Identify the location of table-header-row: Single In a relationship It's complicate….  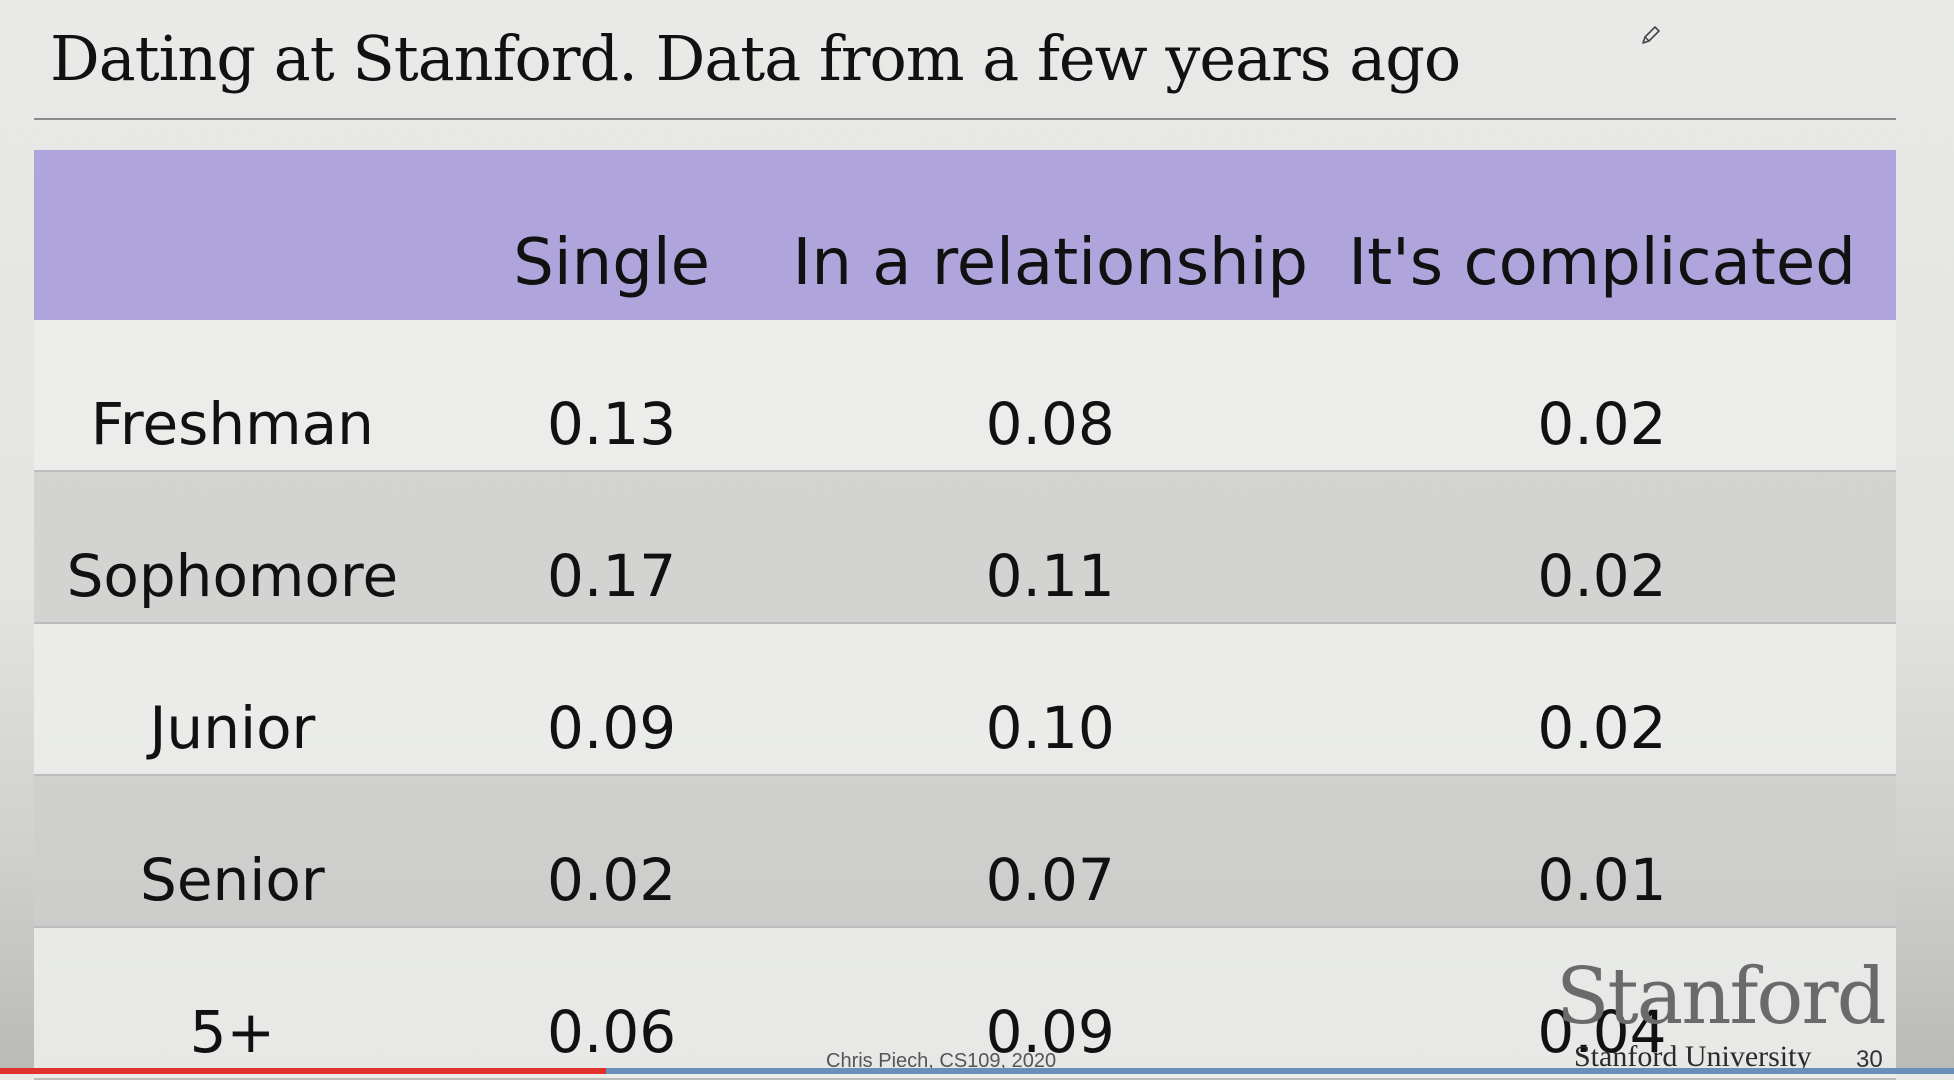
(965, 235).